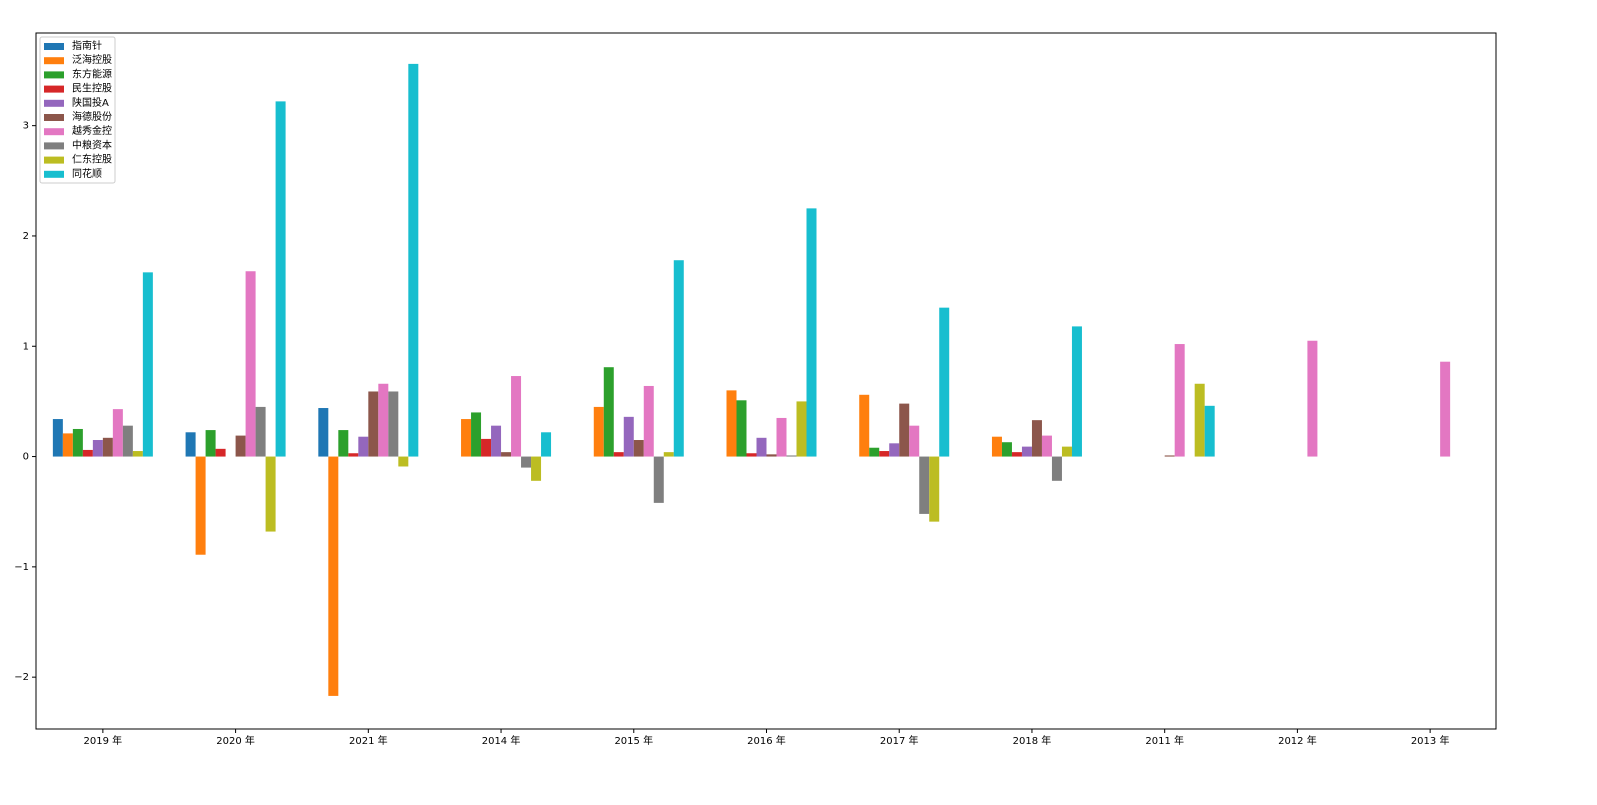  Describe the element at coordinates (87, 45) in the screenshot. I see `legend-label: 指南针` at that location.